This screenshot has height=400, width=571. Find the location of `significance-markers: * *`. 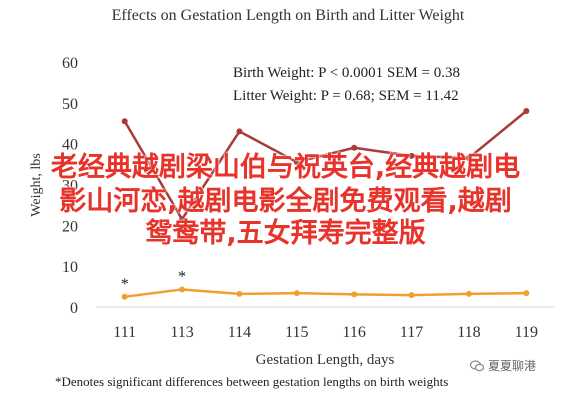

significance-markers: * * is located at coordinates (153, 280).